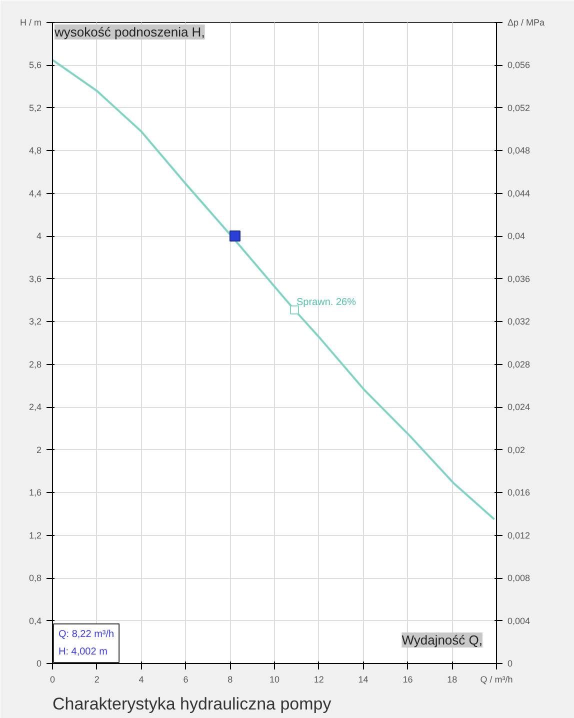 This screenshot has width=574, height=718. What do you see at coordinates (35, 407) in the screenshot?
I see `y-tick-label: 2,4` at bounding box center [35, 407].